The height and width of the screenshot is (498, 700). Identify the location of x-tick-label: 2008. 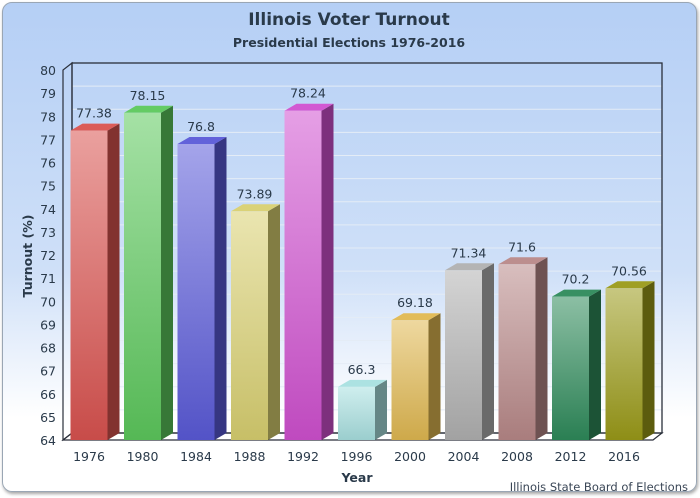
(517, 456).